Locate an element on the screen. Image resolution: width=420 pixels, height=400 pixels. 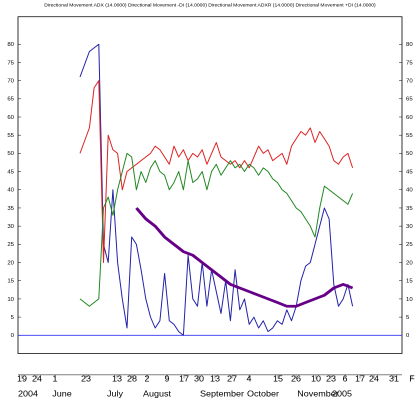
y-tick-label-right: 25 is located at coordinates (409, 245).